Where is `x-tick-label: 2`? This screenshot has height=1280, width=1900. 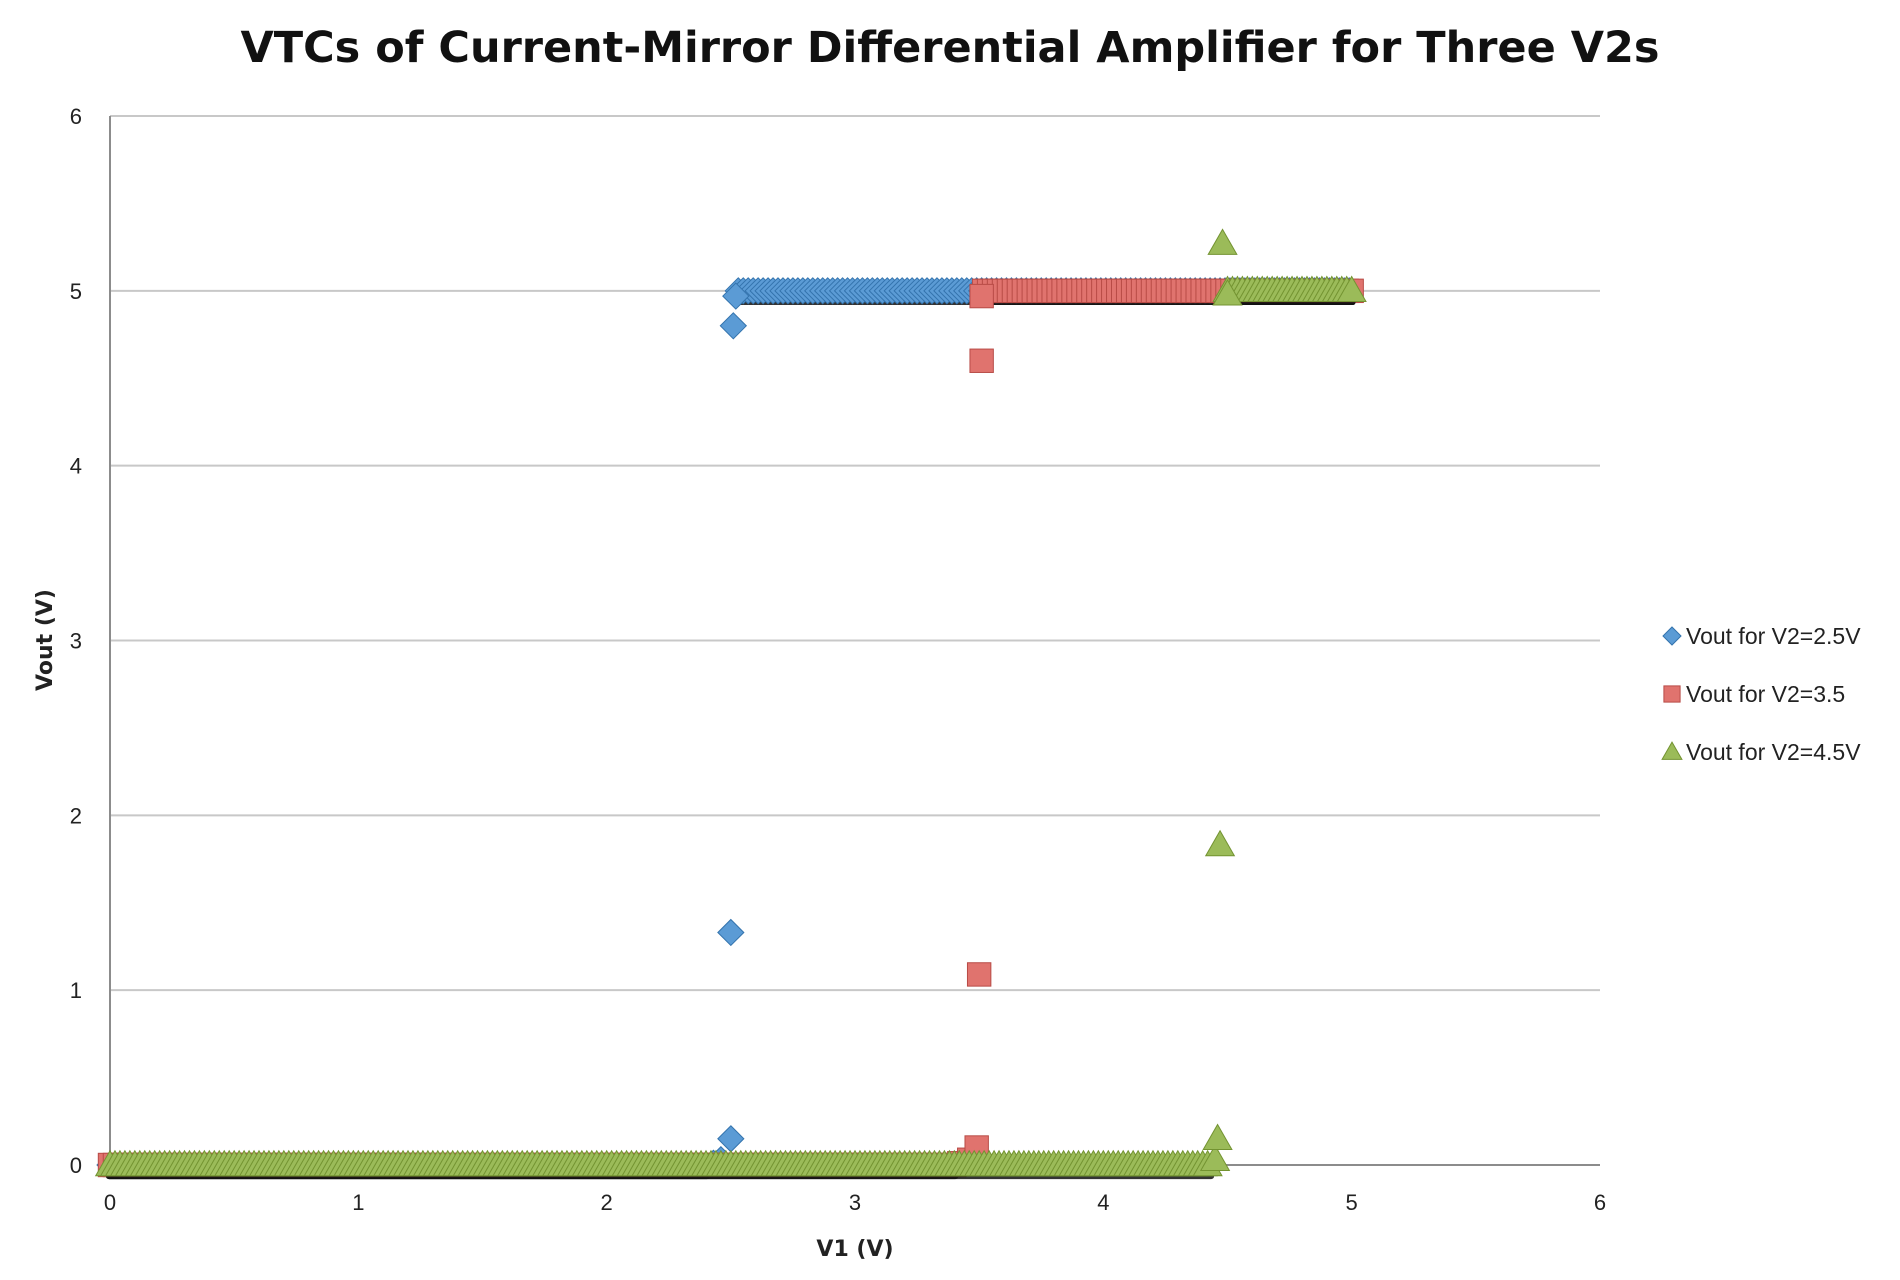 x-tick-label: 2 is located at coordinates (607, 1202).